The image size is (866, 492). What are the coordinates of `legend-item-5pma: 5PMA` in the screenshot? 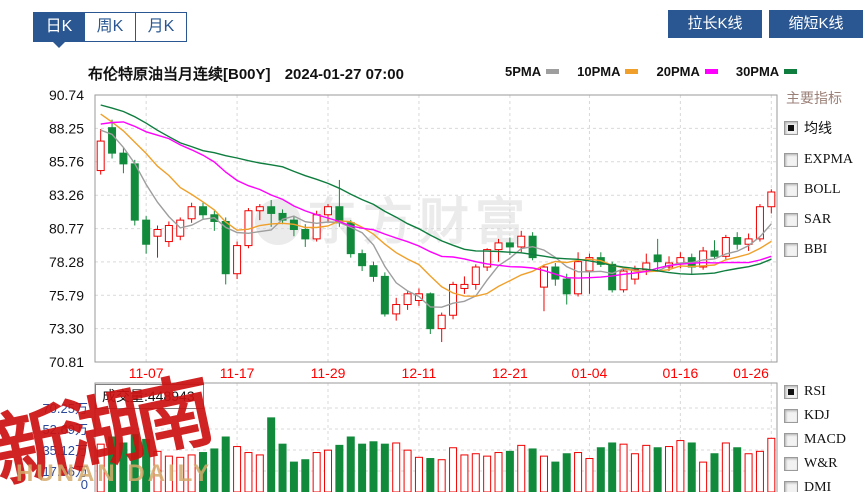 It's located at (532, 71).